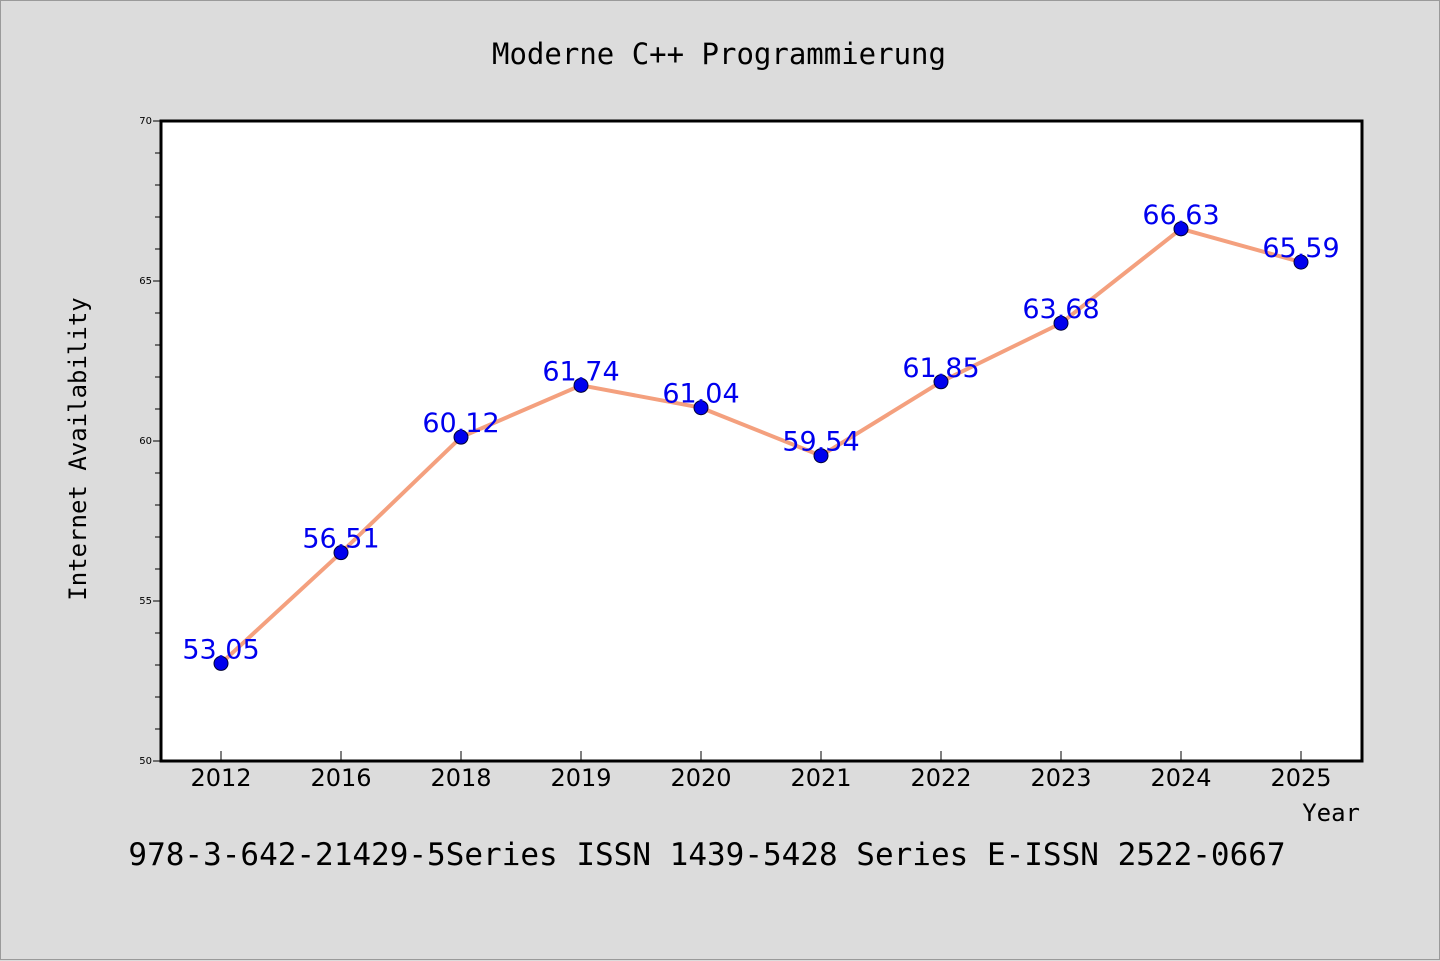 The width and height of the screenshot is (1440, 961). I want to click on y-tick-label: 60, so click(145, 441).